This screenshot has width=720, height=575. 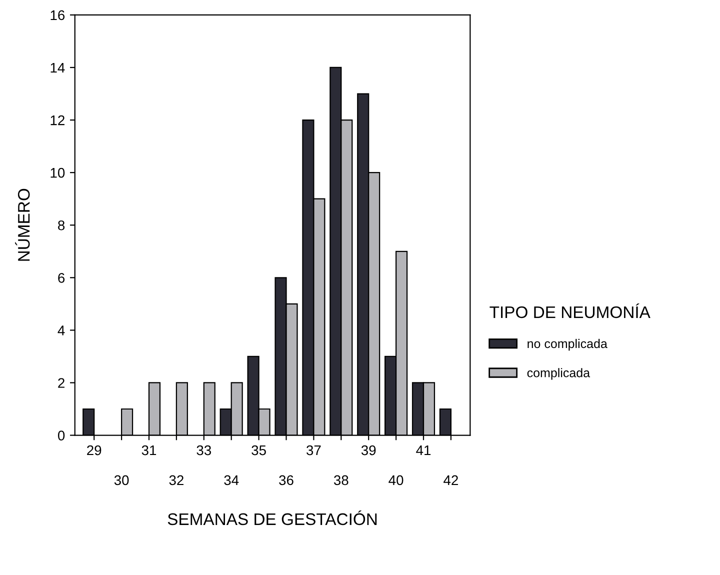 I want to click on y-tick-label: 0, so click(x=61, y=435).